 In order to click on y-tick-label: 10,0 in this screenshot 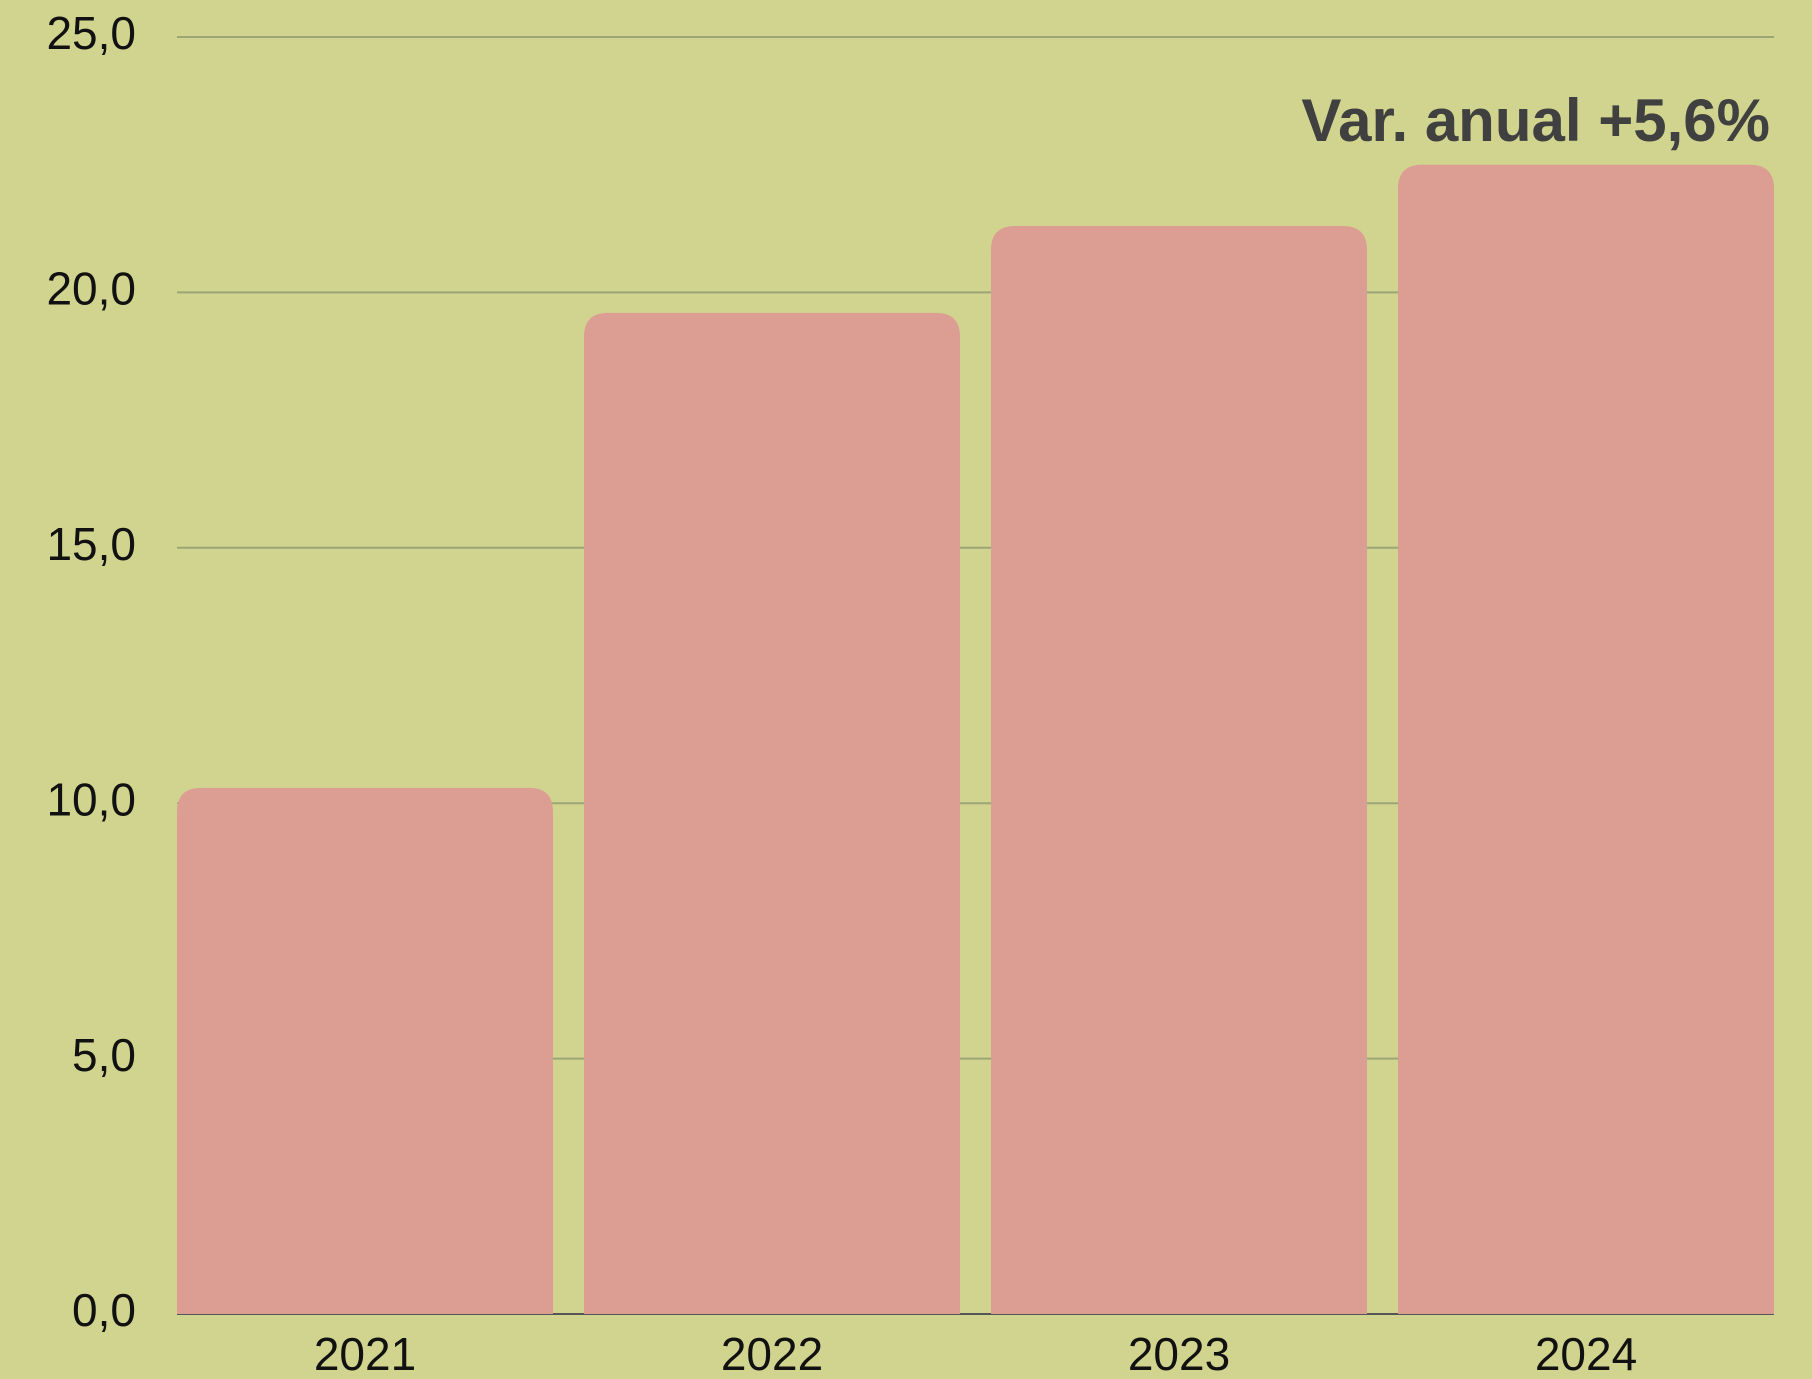, I will do `click(91, 799)`.